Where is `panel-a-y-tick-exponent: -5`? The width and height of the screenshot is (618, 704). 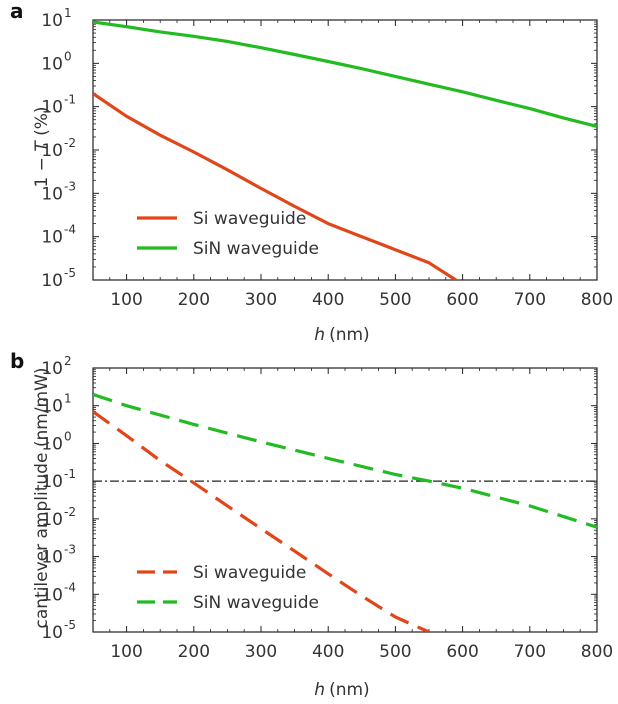
panel-a-y-tick-exponent: -5 is located at coordinates (70, 273).